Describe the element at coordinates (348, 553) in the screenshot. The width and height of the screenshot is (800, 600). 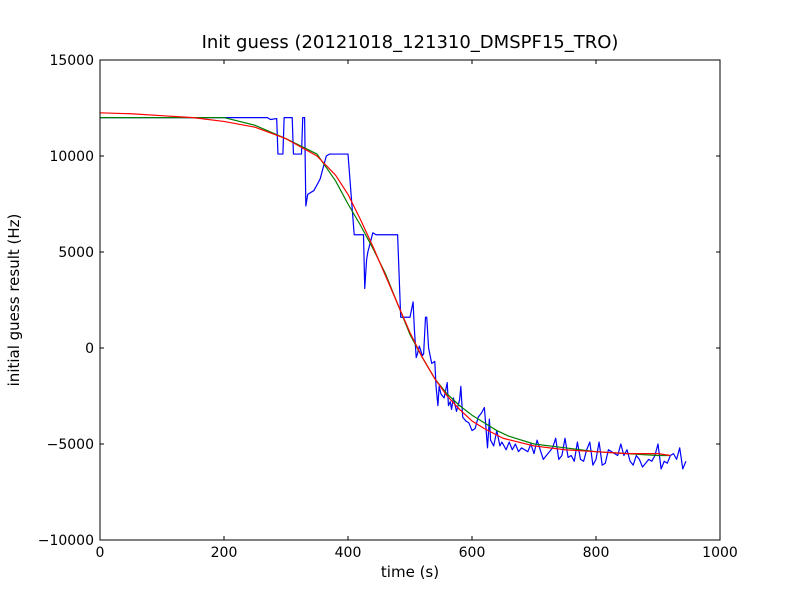
I see `x-tick-label: 400` at that location.